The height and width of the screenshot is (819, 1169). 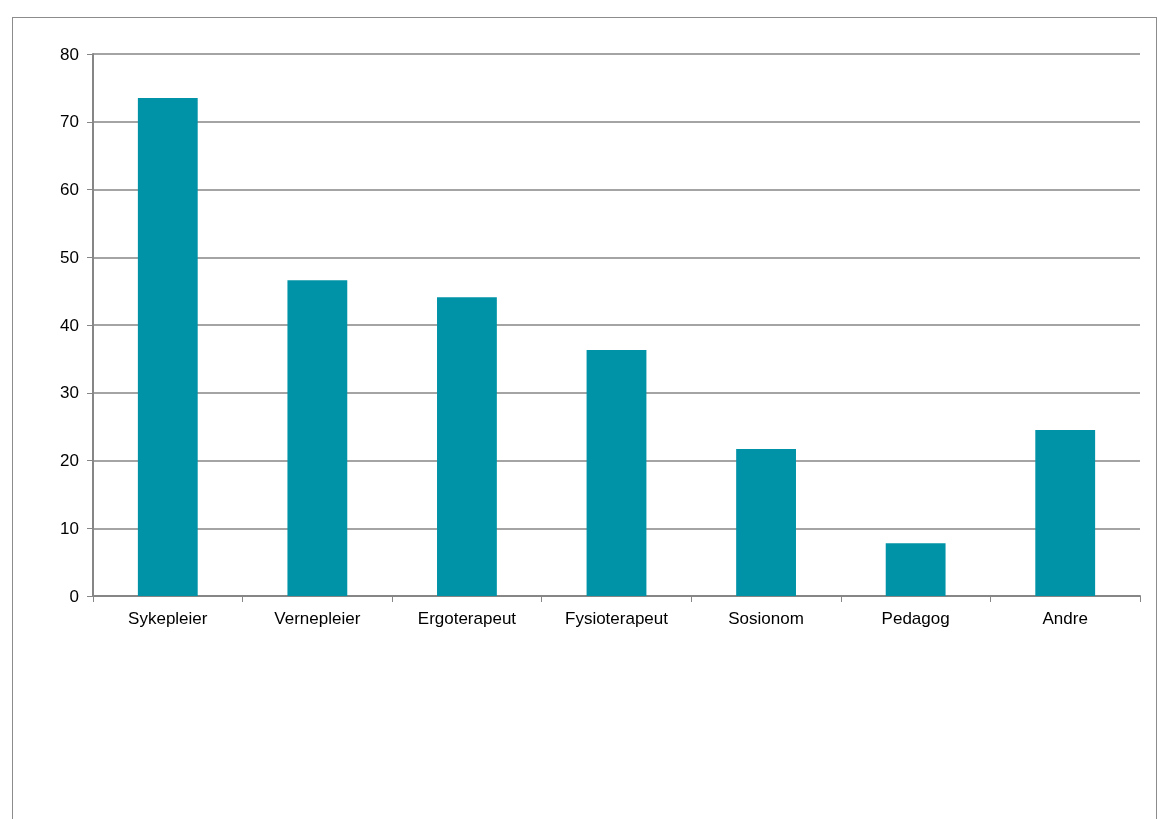 What do you see at coordinates (69, 257) in the screenshot?
I see `y-tick-label: 50` at bounding box center [69, 257].